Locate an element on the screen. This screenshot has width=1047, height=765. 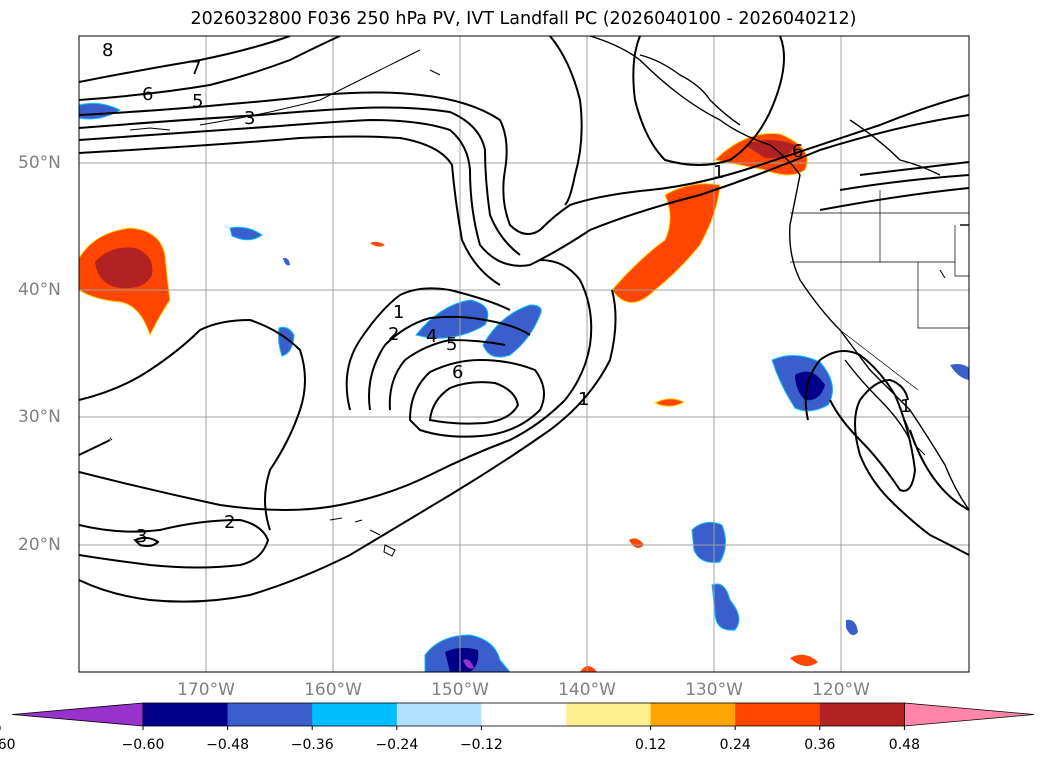
colorbar-tick-label: 0.48 is located at coordinates (904, 745).